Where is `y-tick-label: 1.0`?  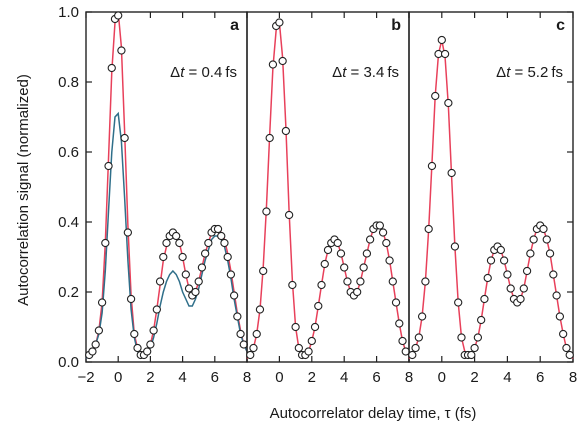
y-tick-label: 1.0 is located at coordinates (68, 12).